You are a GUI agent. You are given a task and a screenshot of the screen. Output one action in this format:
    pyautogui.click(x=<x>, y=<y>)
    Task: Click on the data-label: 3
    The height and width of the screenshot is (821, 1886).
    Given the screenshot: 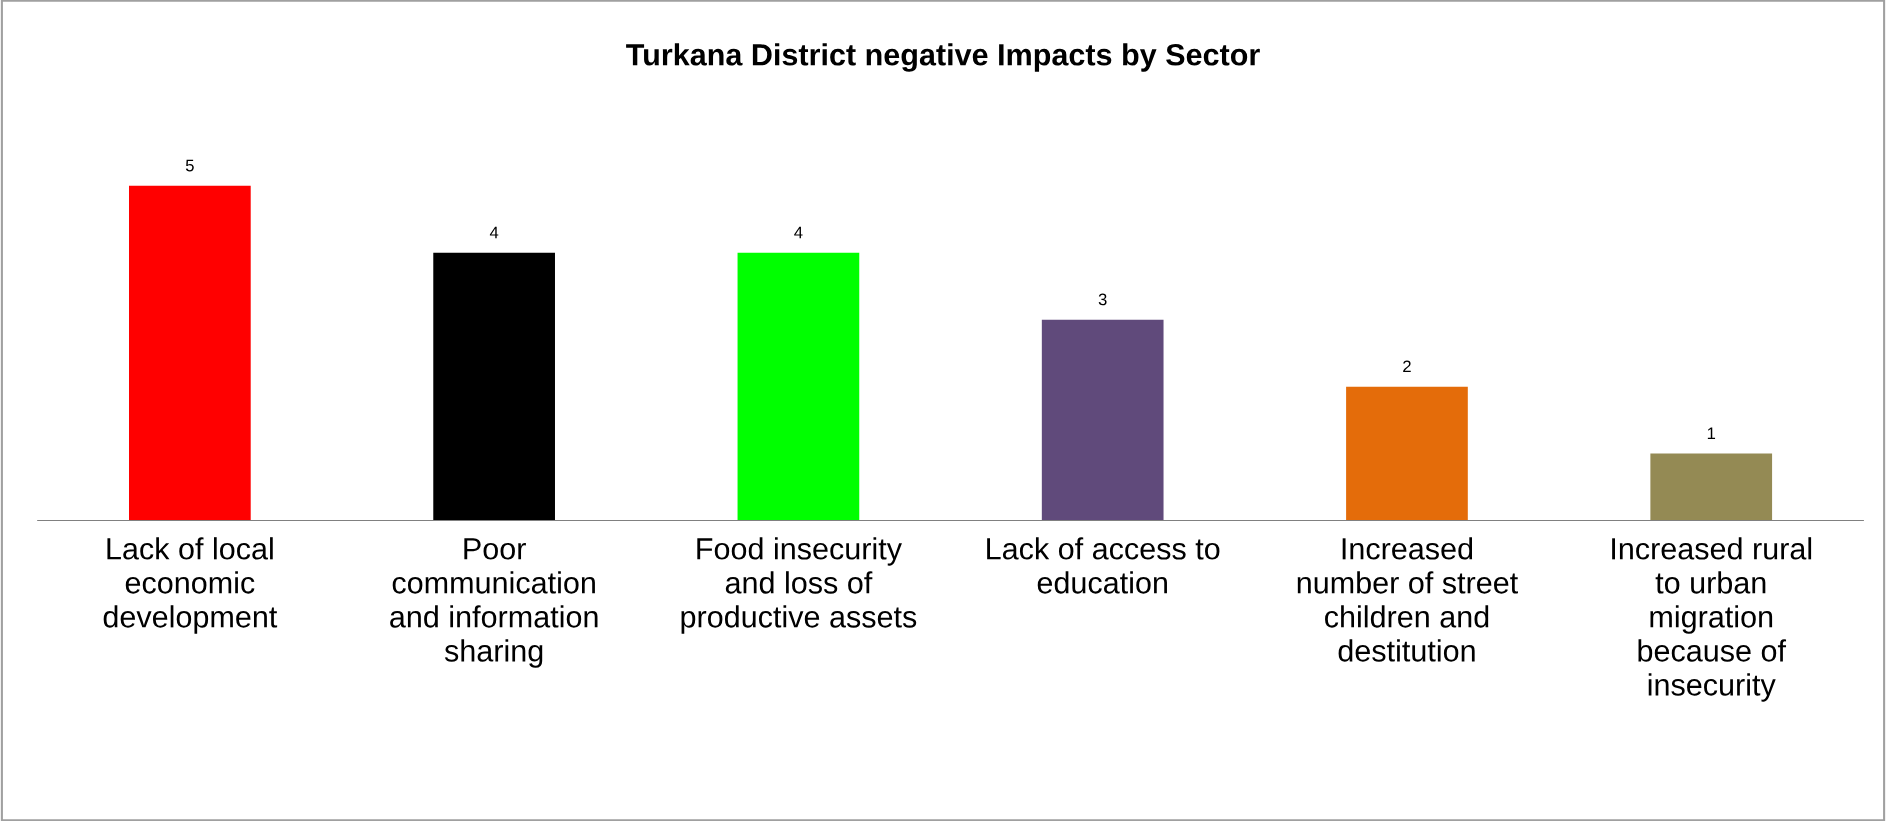 What is the action you would take?
    pyautogui.click(x=1102, y=299)
    